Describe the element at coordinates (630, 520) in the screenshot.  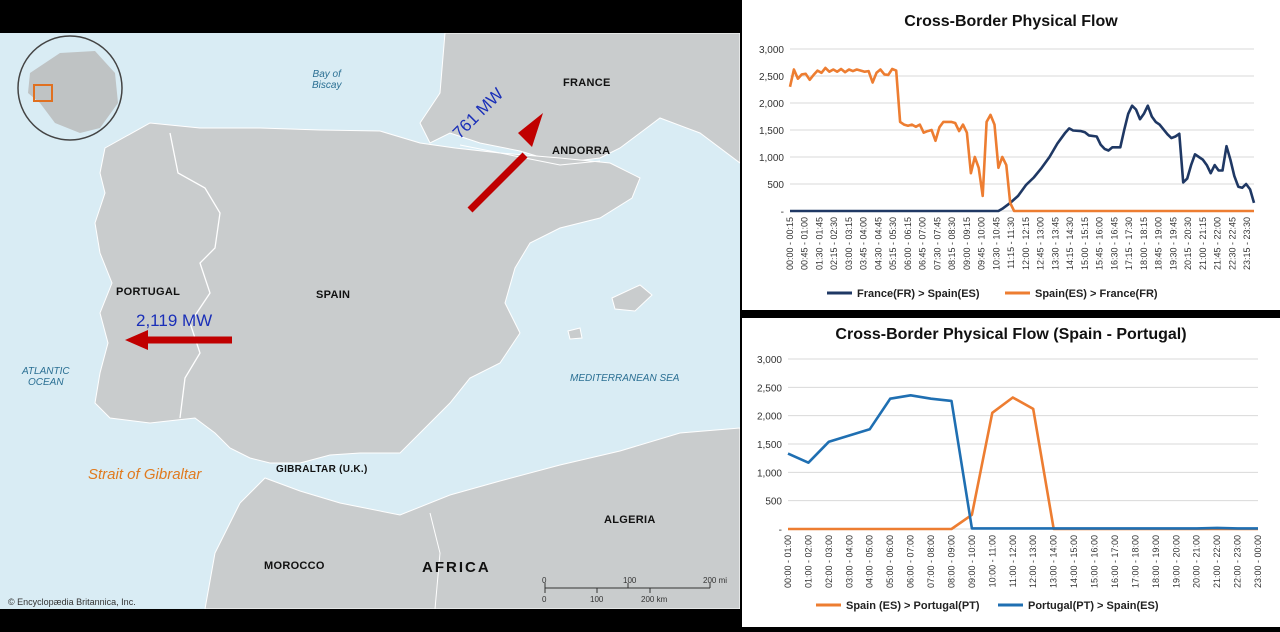
I see `label-algeria: ALGERIA` at that location.